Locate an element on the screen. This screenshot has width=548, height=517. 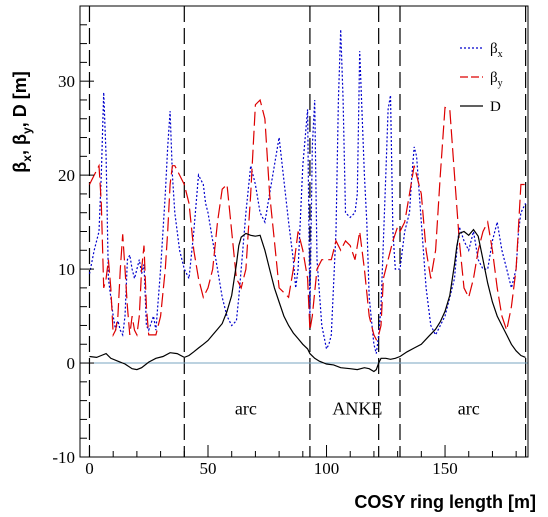
legend-label: βx is located at coordinates (496, 50).